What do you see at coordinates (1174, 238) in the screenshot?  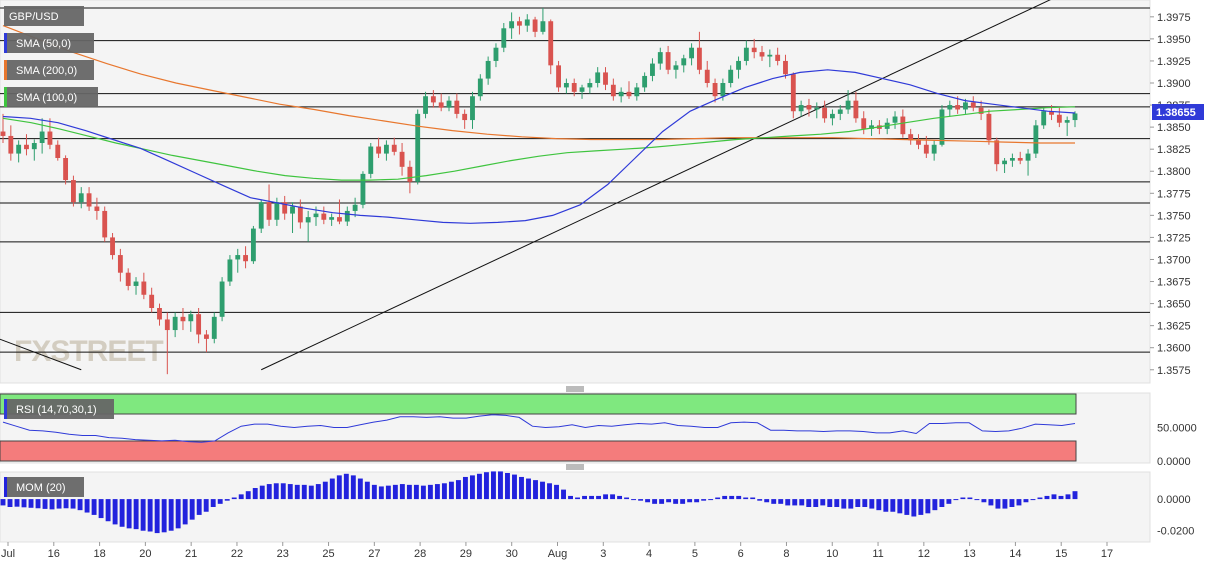 I see `price-tick-label: 1.3725` at bounding box center [1174, 238].